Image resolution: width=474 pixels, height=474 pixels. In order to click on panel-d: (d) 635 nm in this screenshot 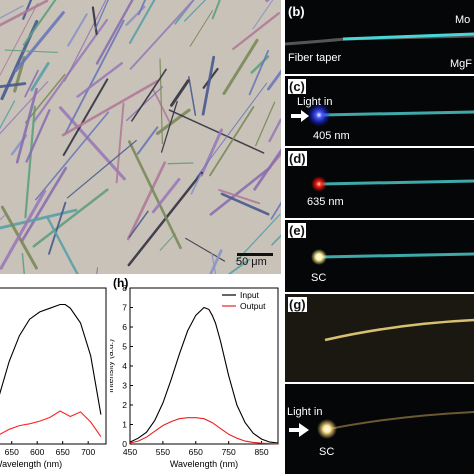, I will do `click(379, 183)`.